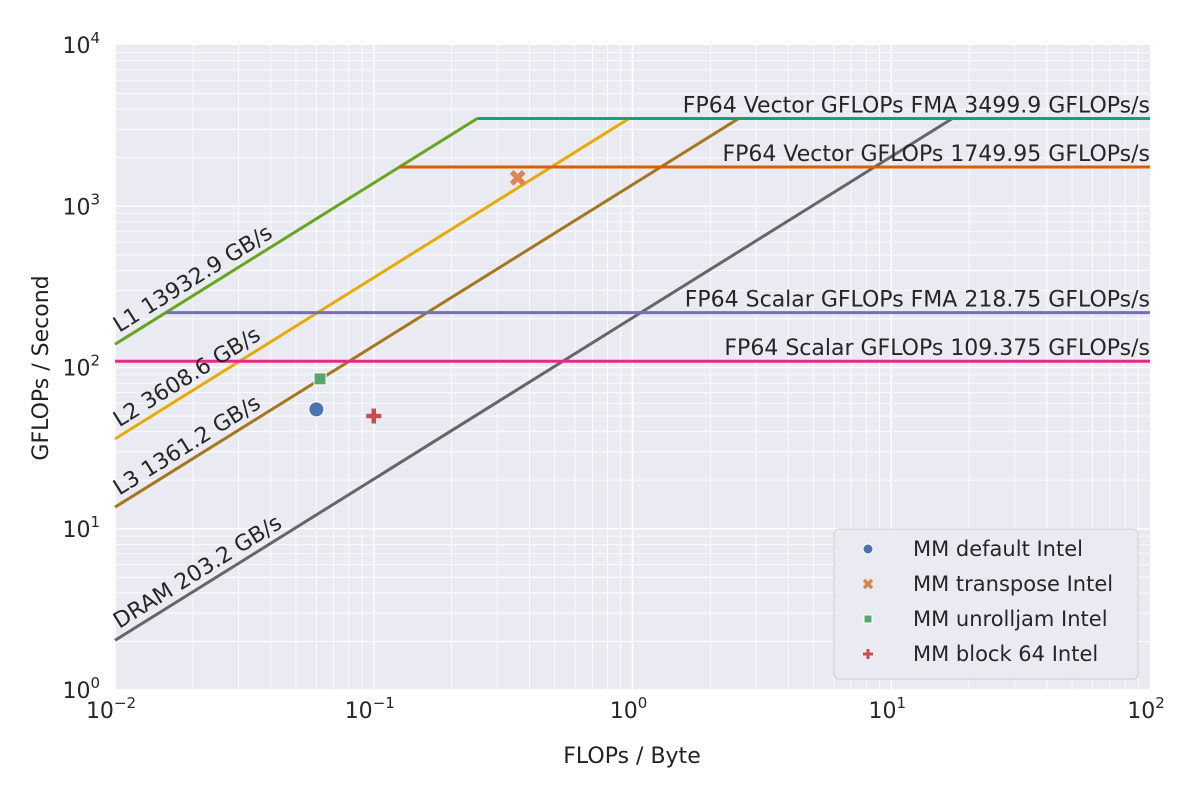 This screenshot has width=1200, height=800. Describe the element at coordinates (81, 367) in the screenshot. I see `y-tick-label-2: 10²` at that location.